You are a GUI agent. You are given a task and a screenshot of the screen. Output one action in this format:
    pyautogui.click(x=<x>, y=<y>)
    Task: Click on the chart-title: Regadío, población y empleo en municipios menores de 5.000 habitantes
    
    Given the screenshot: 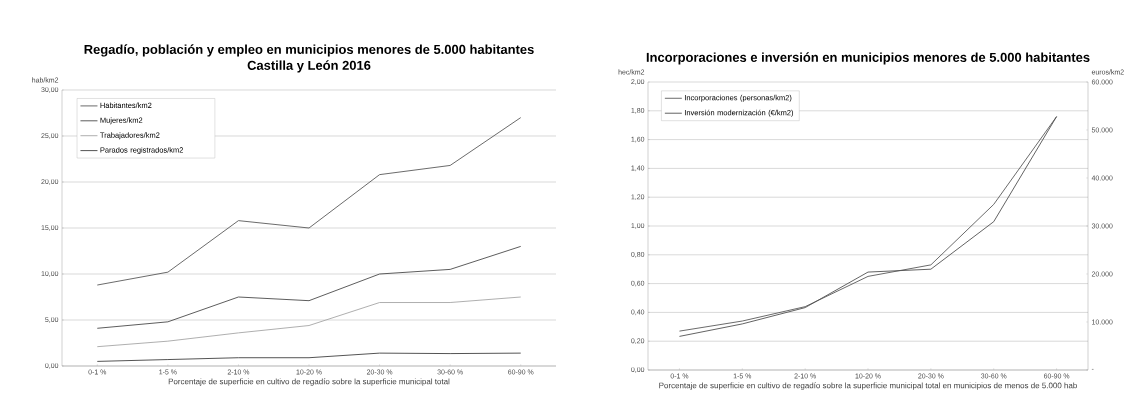 What is the action you would take?
    pyautogui.click(x=309, y=50)
    